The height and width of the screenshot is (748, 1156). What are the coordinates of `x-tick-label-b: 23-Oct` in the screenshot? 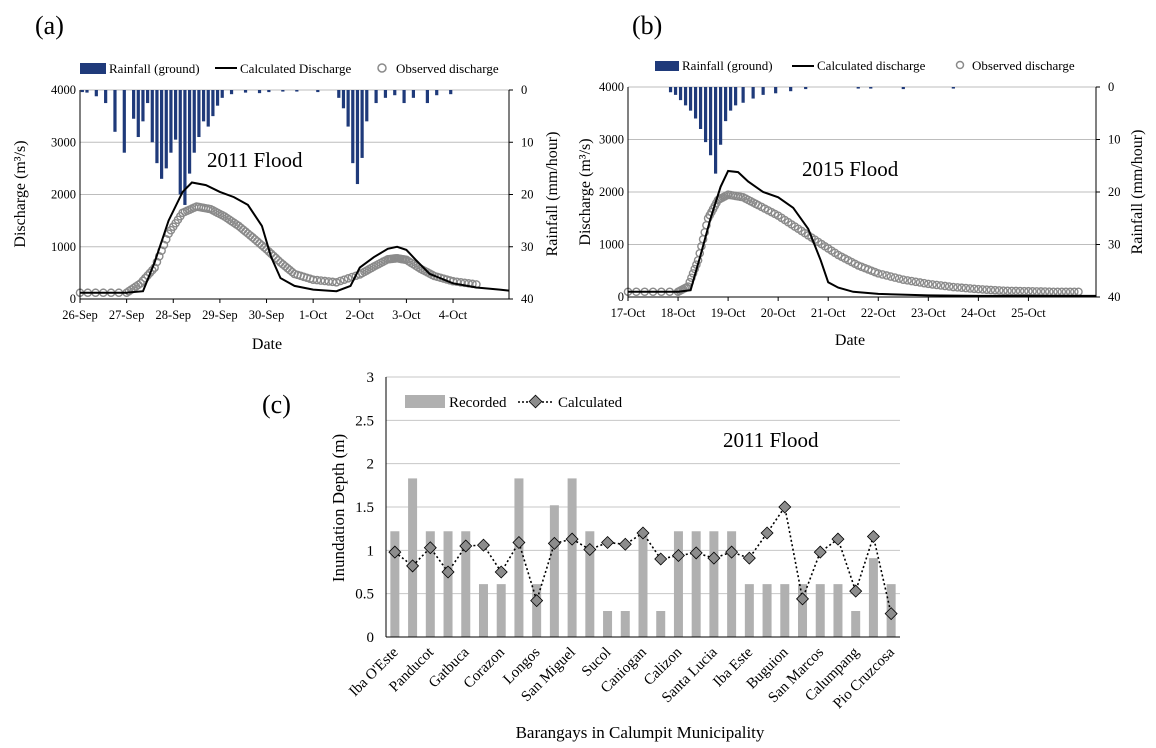 It's located at (928, 313).